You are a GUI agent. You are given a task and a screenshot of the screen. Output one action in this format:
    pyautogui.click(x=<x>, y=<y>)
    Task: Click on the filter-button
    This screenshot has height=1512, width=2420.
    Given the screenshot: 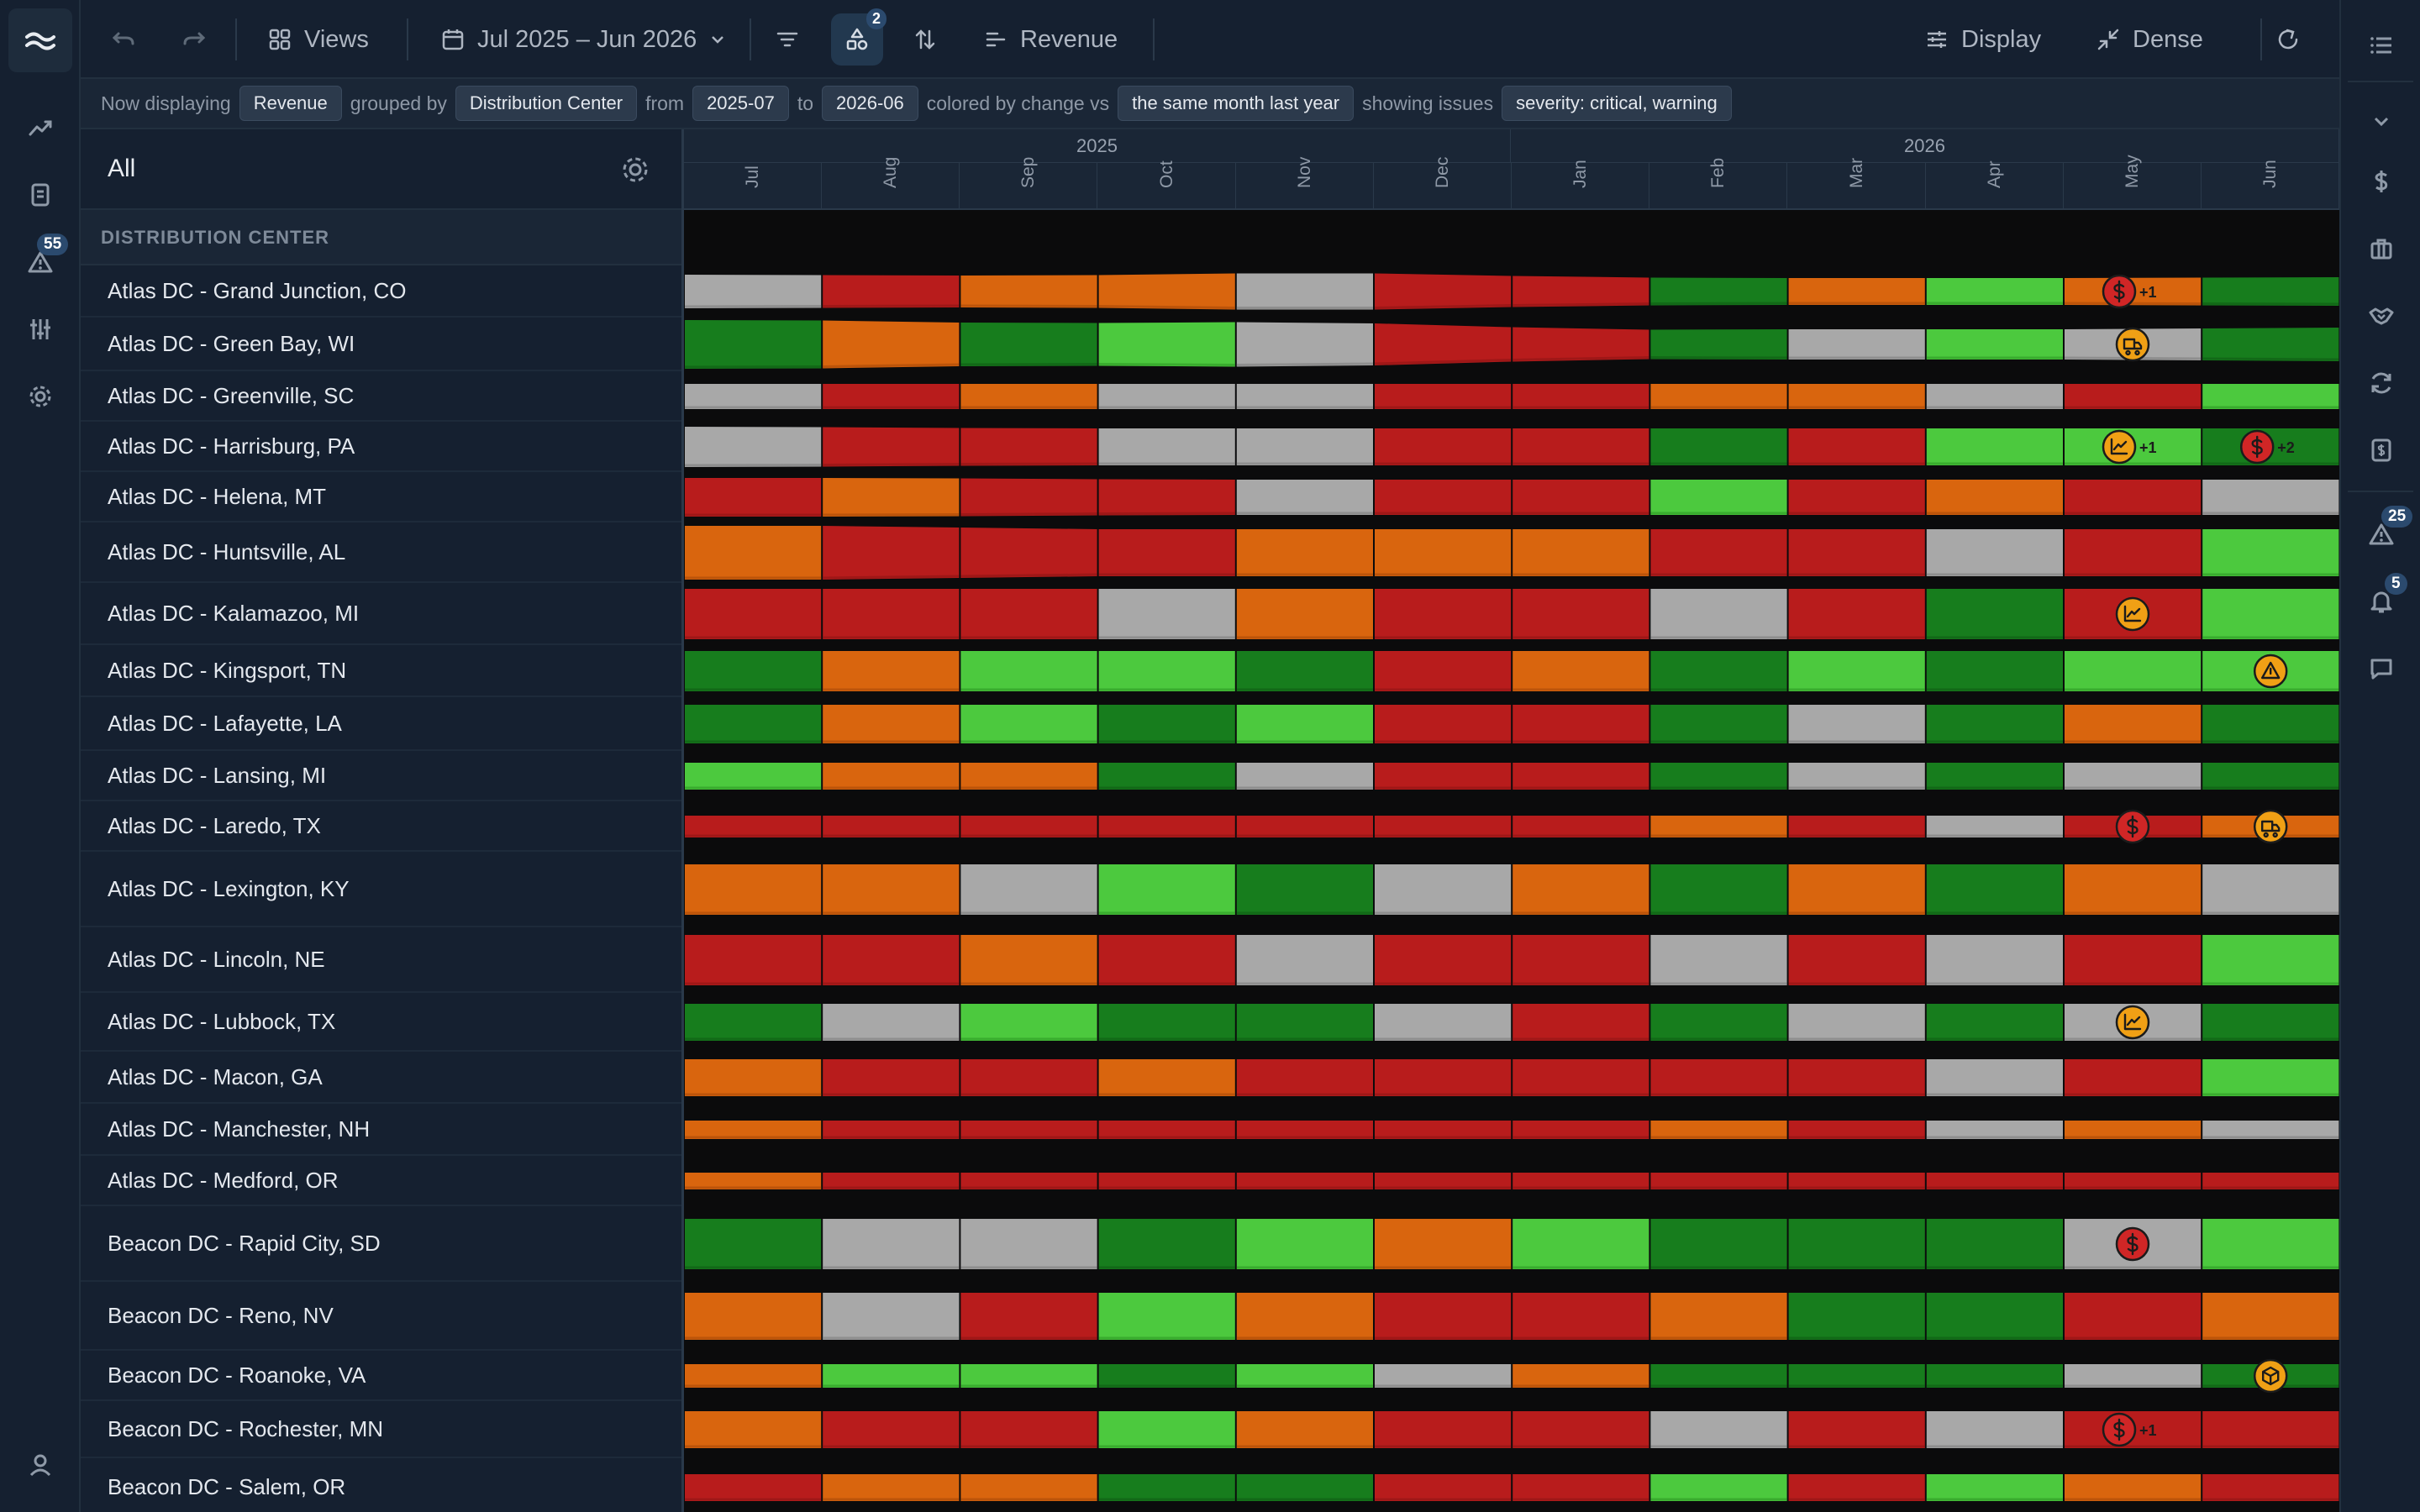 What is the action you would take?
    pyautogui.click(x=787, y=39)
    